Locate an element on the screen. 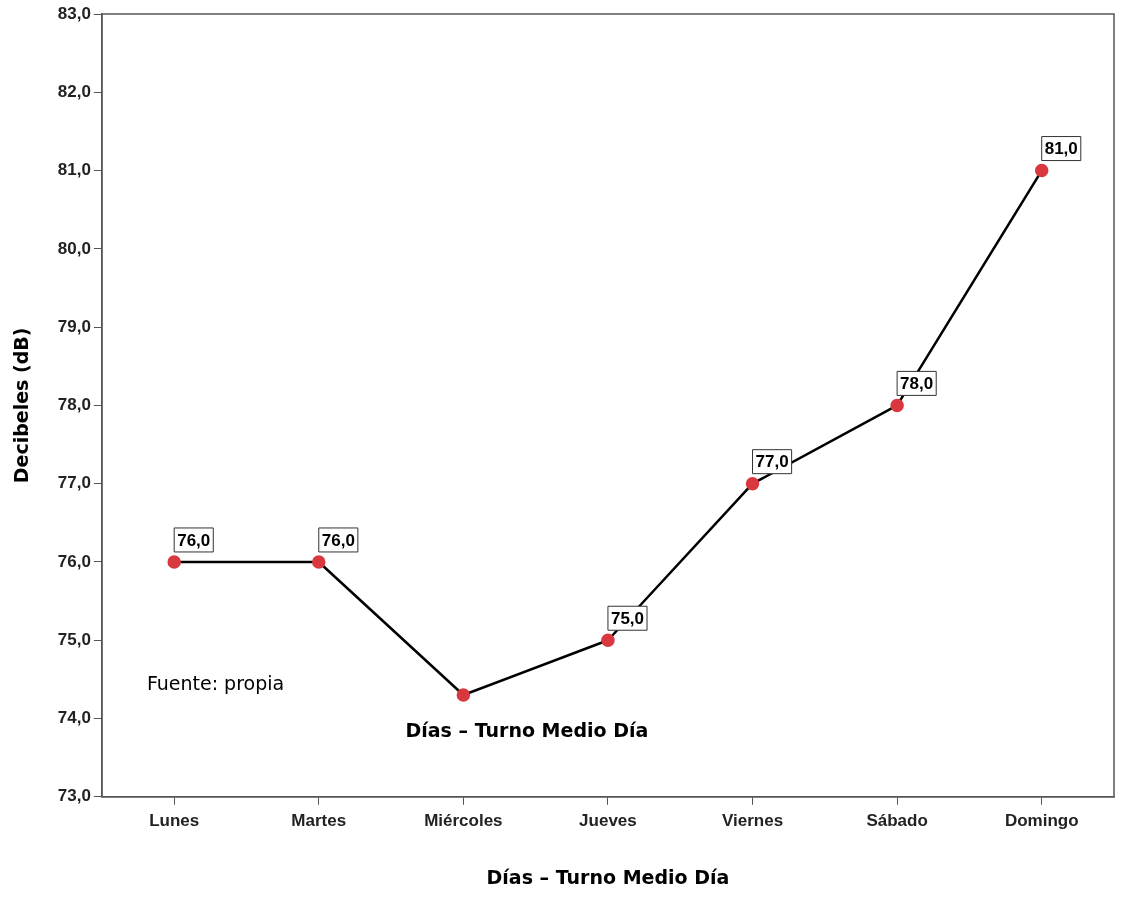 The height and width of the screenshot is (904, 1122). y-tick-label: 83,0 is located at coordinates (74, 13).